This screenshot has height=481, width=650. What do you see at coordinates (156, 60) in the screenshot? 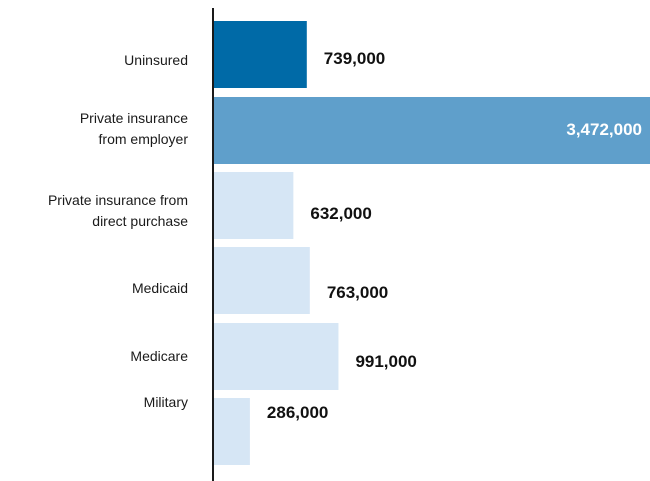
I see `category-label: Uninsured` at bounding box center [156, 60].